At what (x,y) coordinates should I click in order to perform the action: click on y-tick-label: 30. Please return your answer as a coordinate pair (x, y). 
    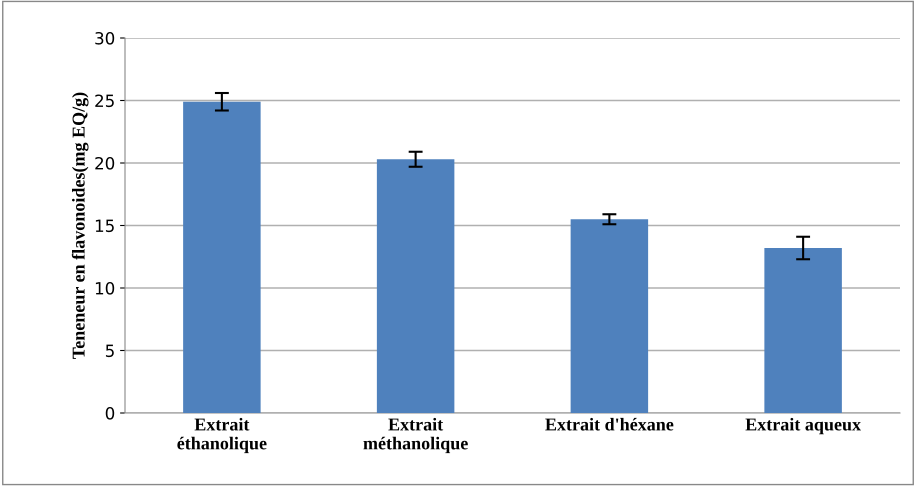
    Looking at the image, I should click on (104, 38).